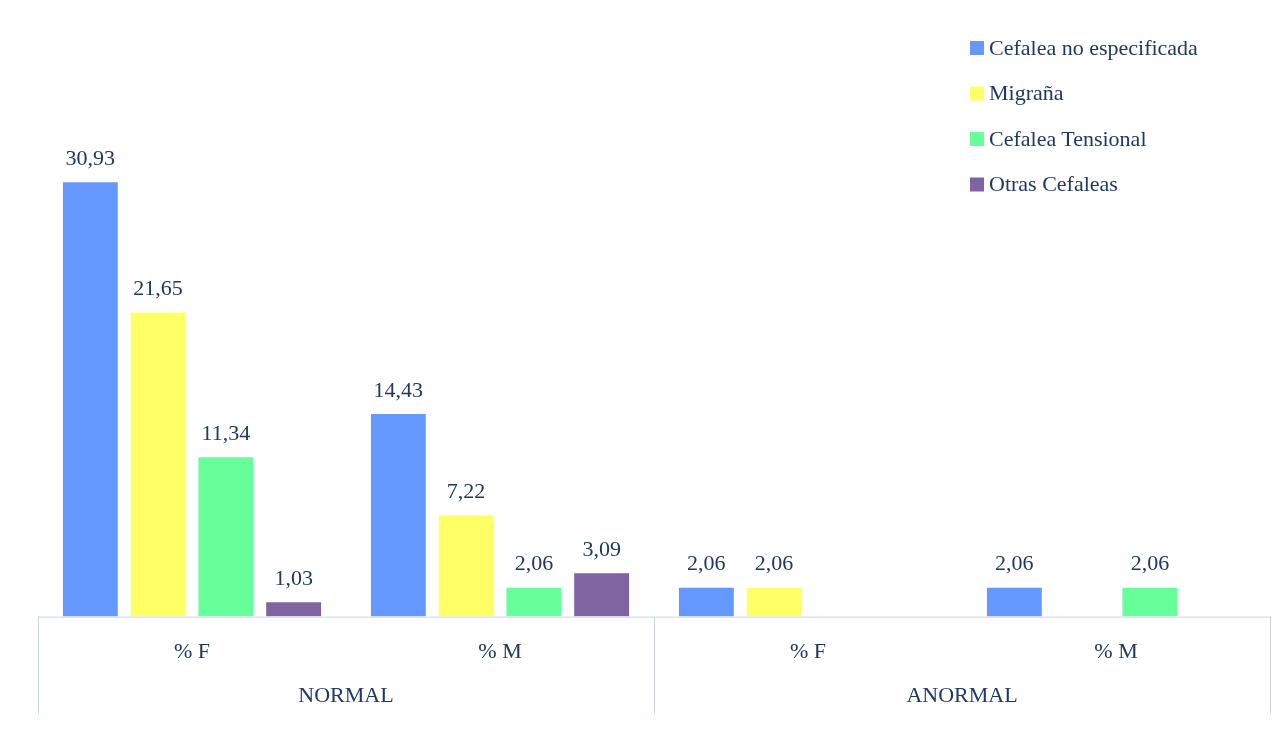  What do you see at coordinates (1068, 138) in the screenshot?
I see `legend-label: Cefalea Tensional` at bounding box center [1068, 138].